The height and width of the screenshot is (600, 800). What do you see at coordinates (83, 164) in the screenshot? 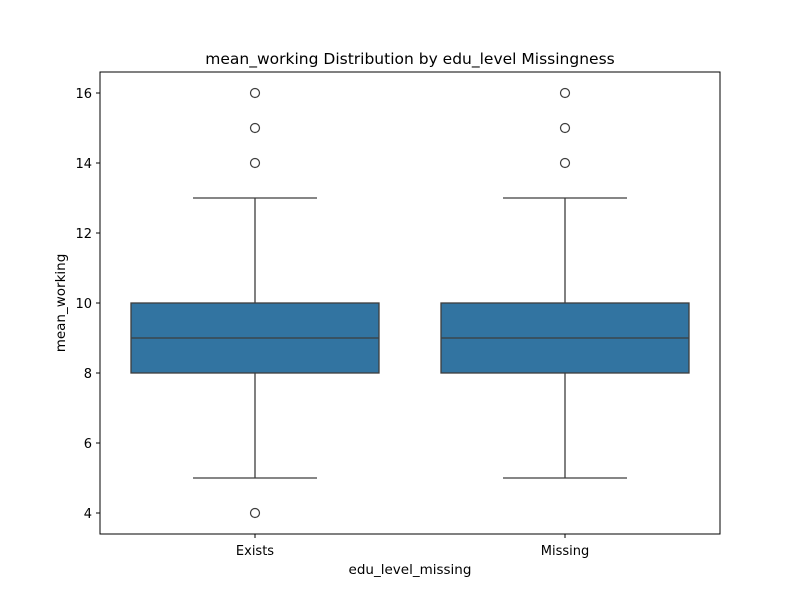
I see `y-tick-label: 14` at bounding box center [83, 164].